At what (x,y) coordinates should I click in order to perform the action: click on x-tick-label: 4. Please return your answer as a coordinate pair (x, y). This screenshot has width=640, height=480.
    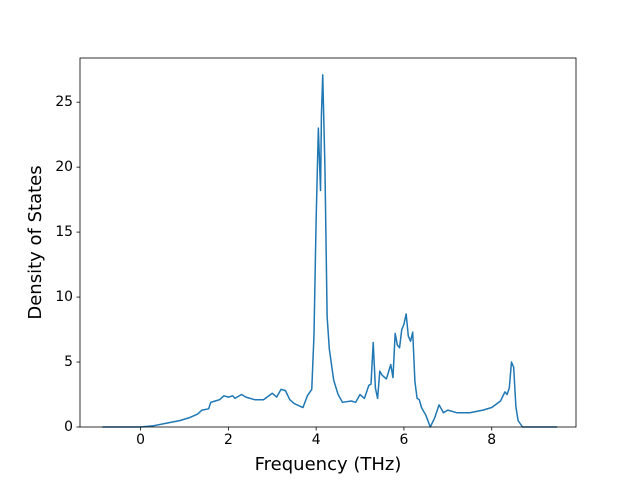
    Looking at the image, I should click on (316, 440).